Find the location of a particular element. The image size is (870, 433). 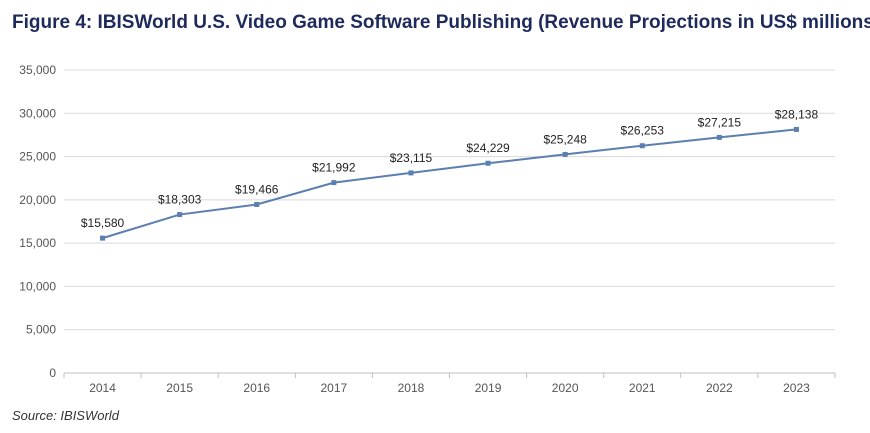

data-label: $27,215 is located at coordinates (720, 122).